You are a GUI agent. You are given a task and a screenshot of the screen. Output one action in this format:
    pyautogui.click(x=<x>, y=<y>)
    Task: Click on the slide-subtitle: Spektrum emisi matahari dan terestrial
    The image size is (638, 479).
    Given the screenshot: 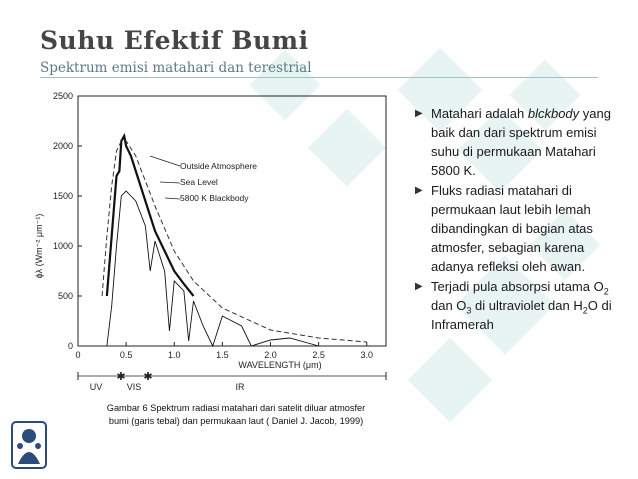 What is the action you would take?
    pyautogui.click(x=176, y=68)
    